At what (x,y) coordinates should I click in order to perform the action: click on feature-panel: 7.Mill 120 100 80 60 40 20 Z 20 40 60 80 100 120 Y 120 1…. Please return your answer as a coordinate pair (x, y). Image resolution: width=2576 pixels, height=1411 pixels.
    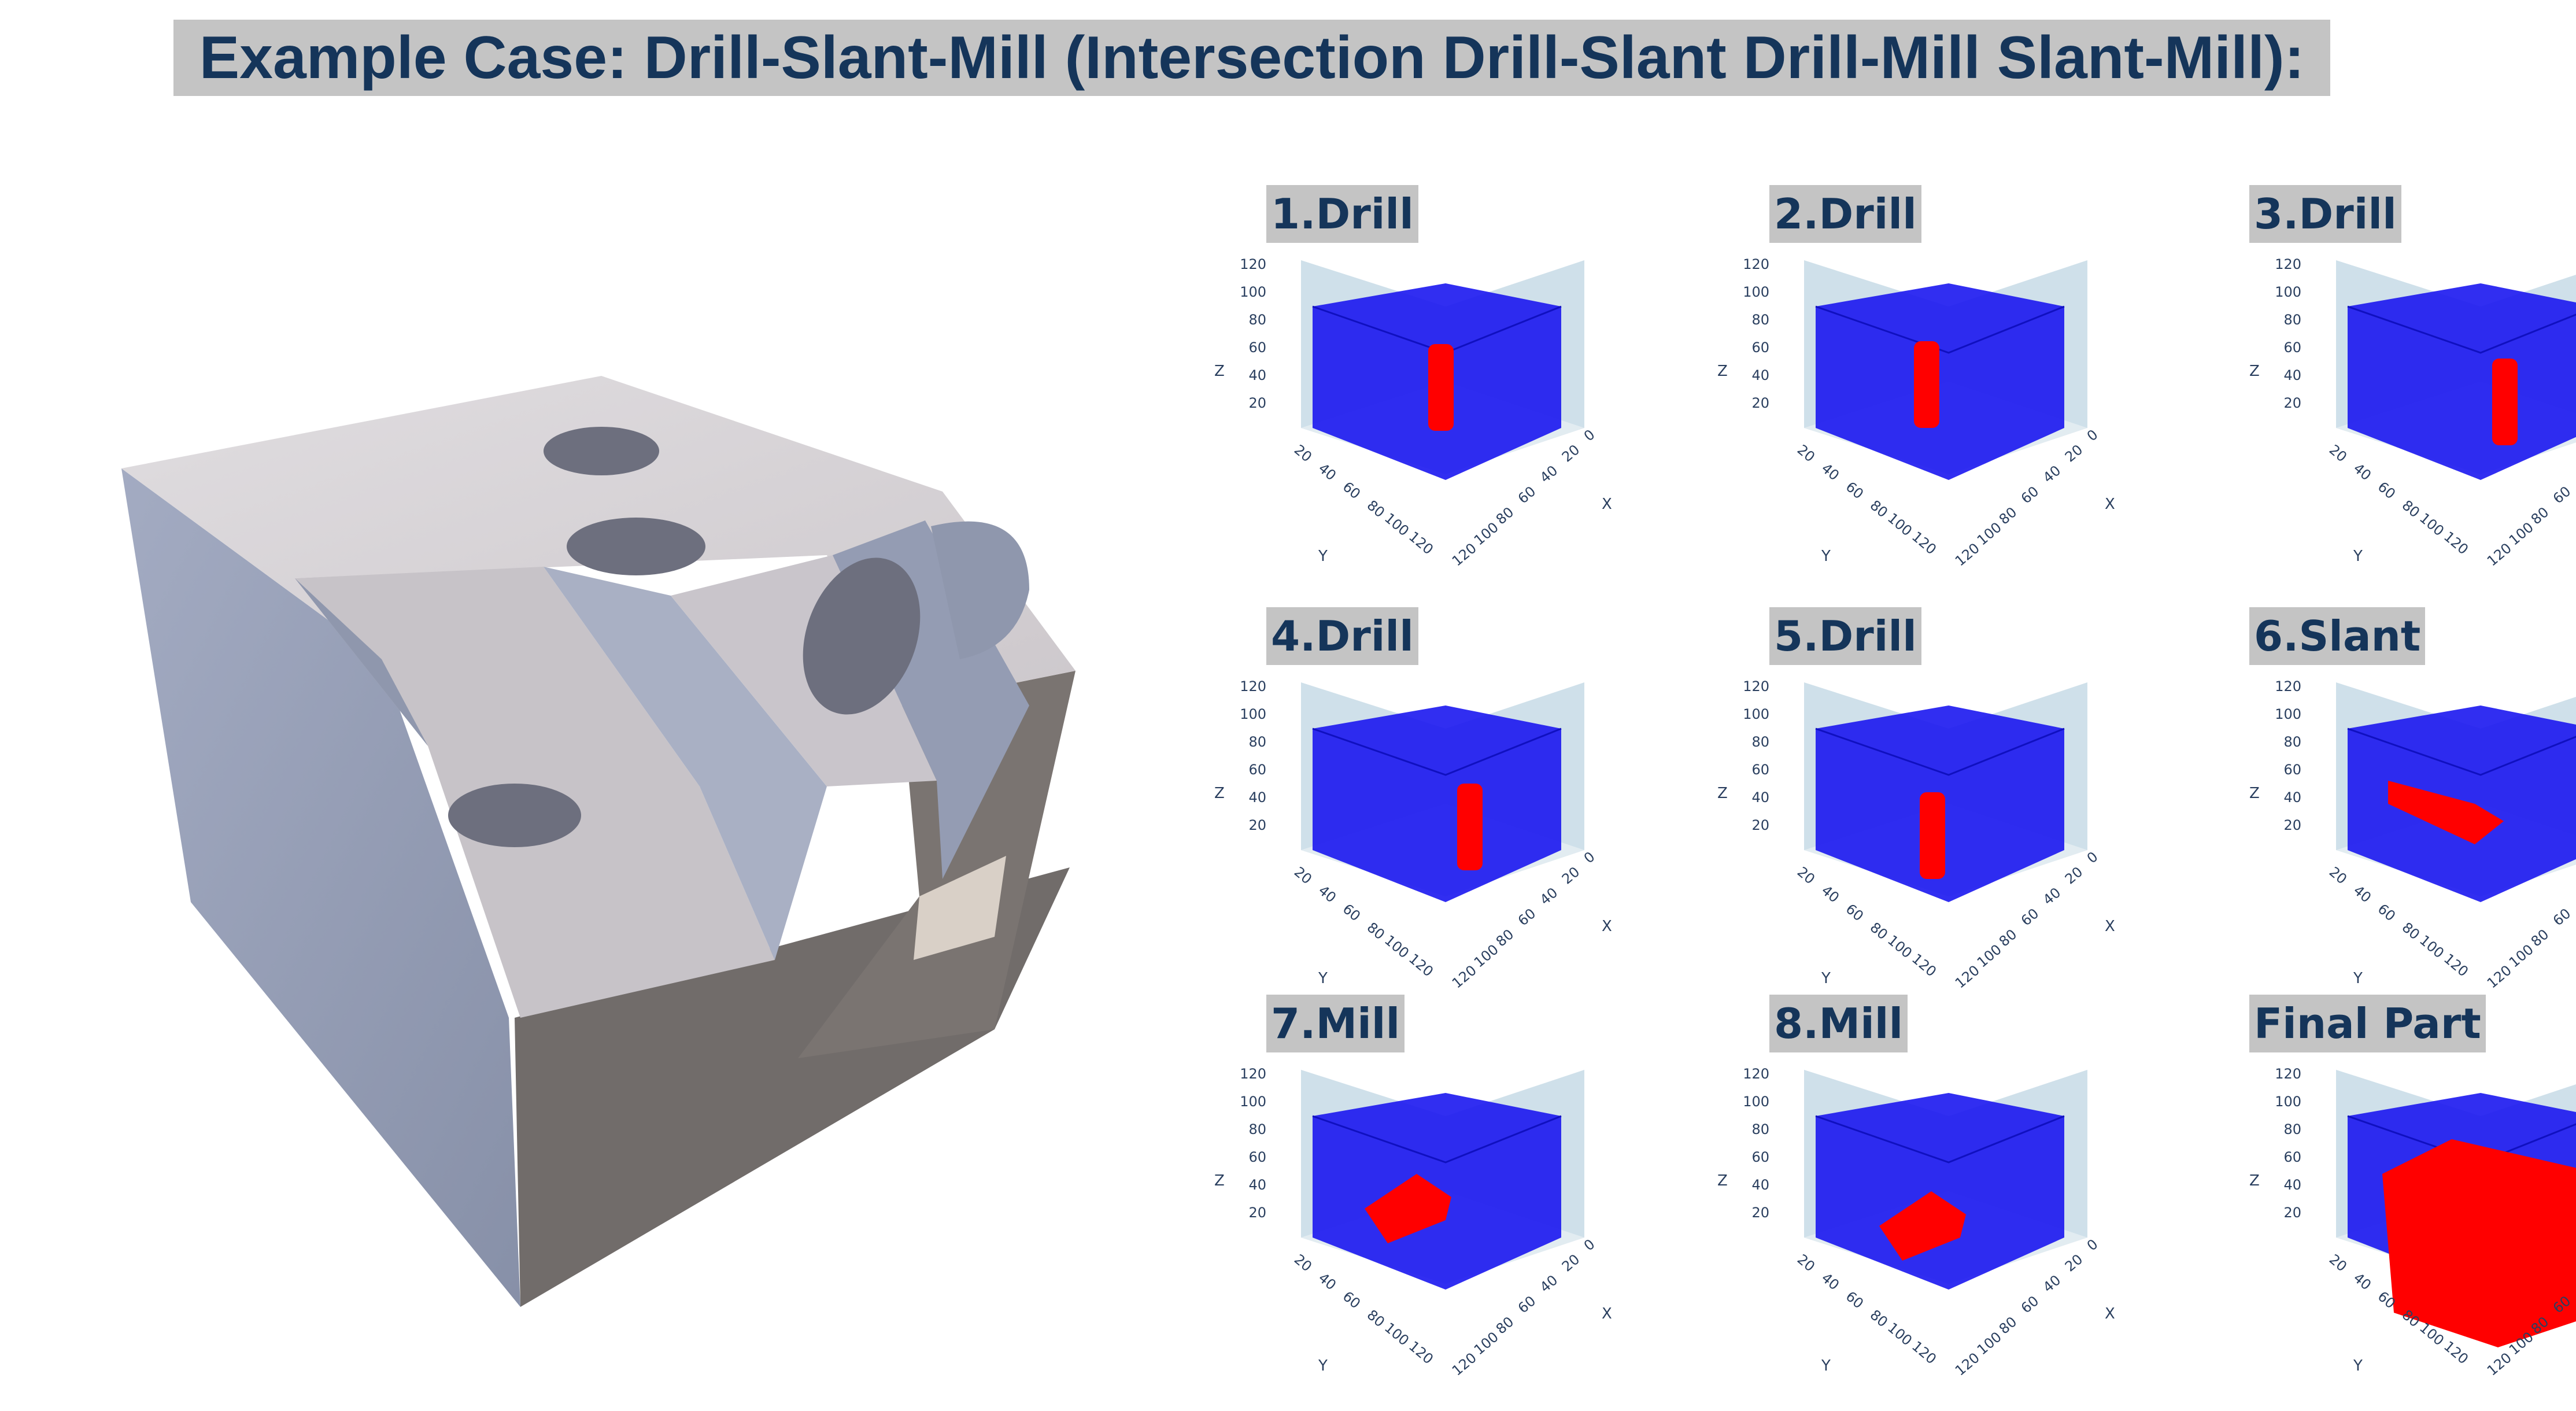
    Looking at the image, I should click on (1434, 1203).